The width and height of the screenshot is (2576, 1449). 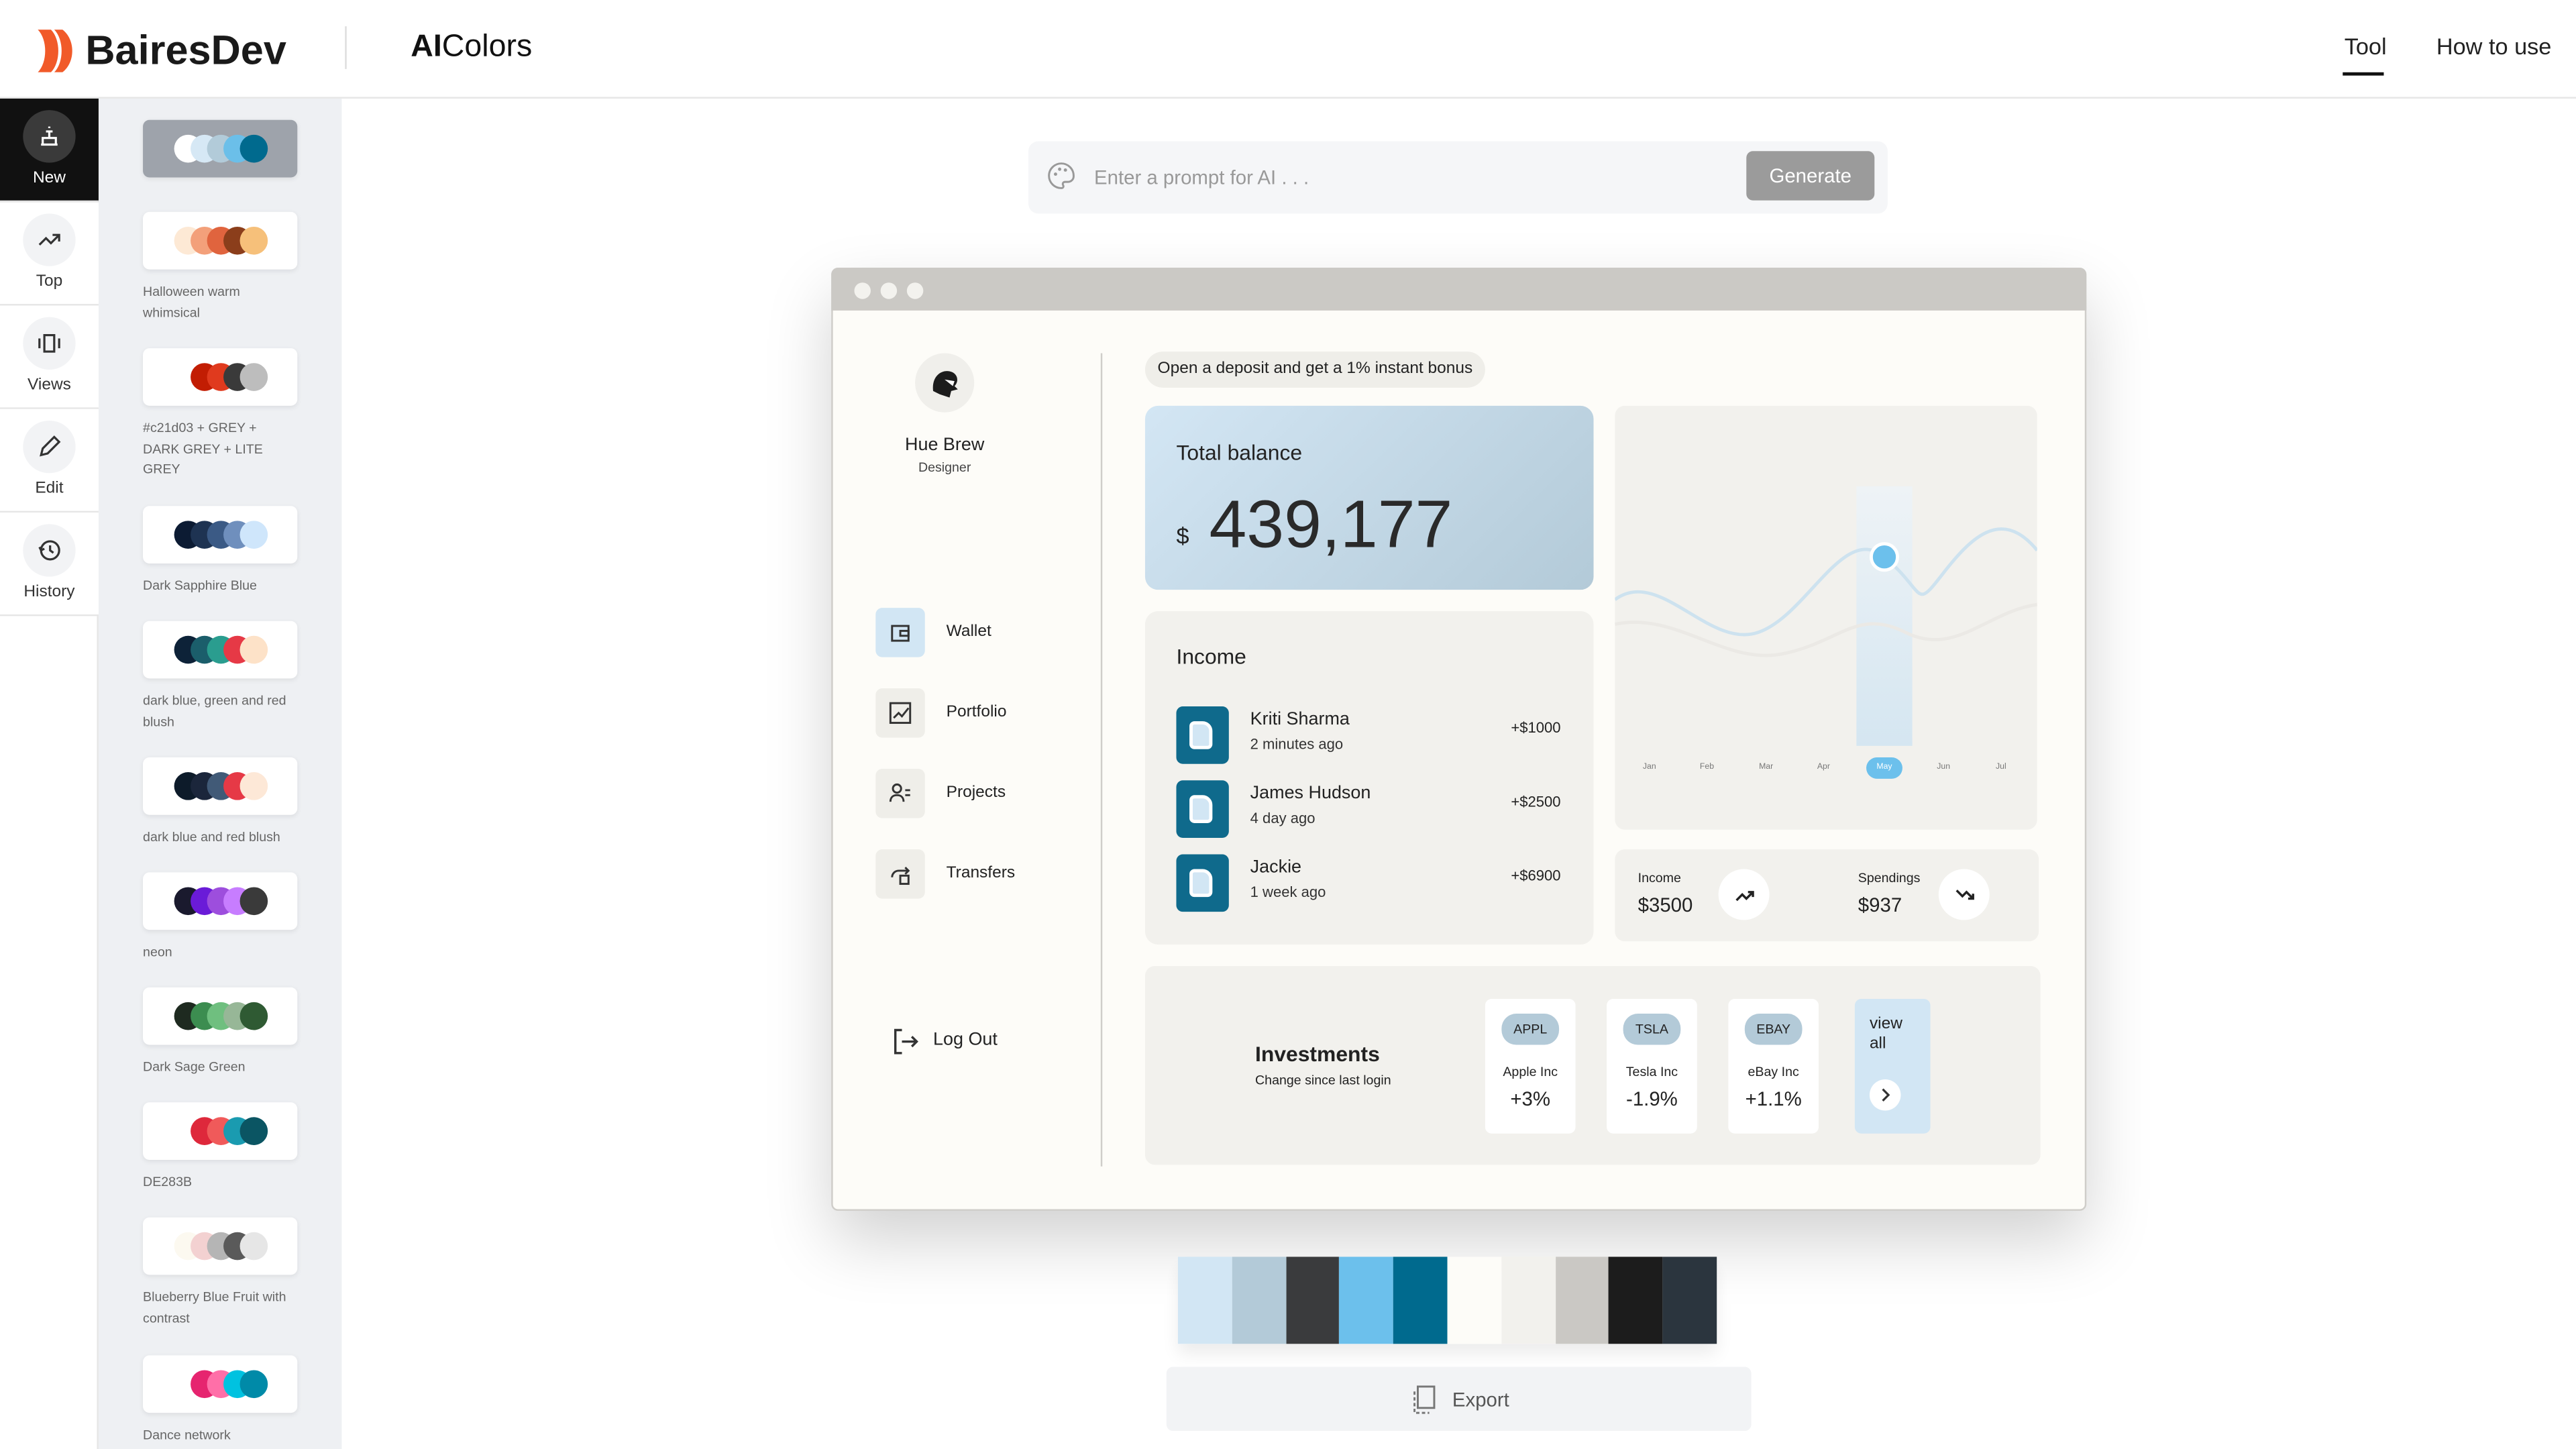 I want to click on nav-how-to-use: How to use, so click(x=2494, y=46).